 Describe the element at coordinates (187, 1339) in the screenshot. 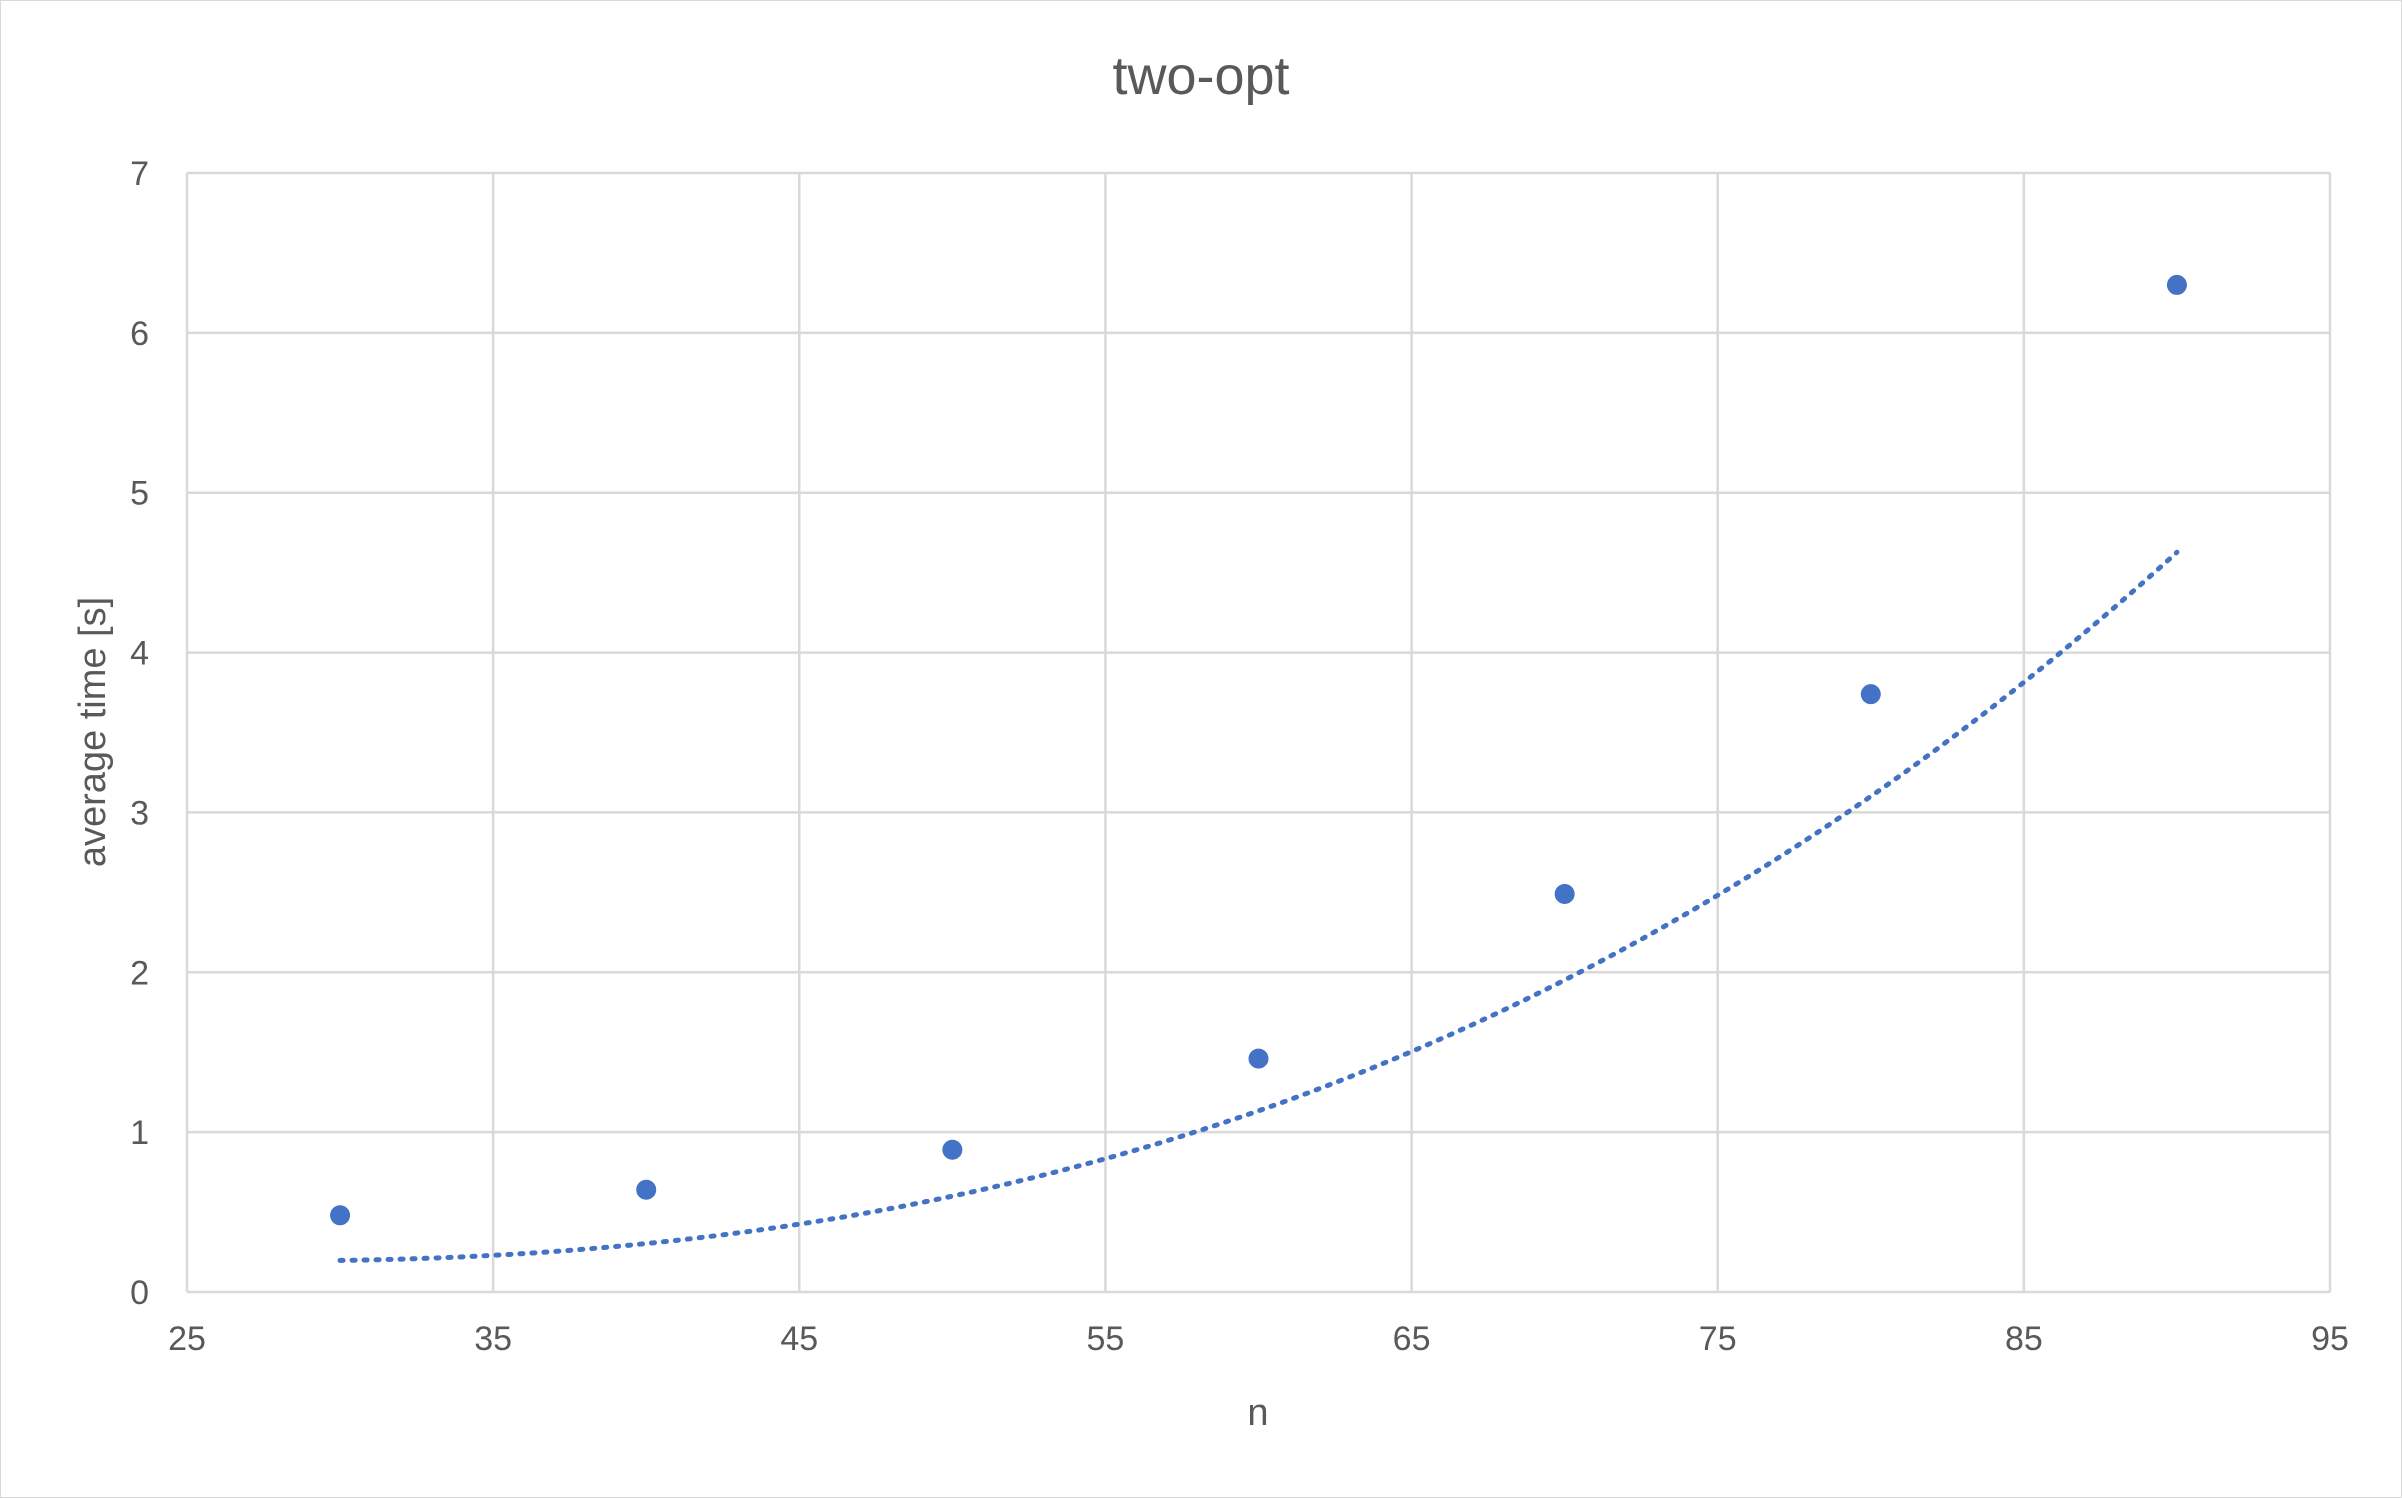

I see `x-tick-label: 25` at that location.